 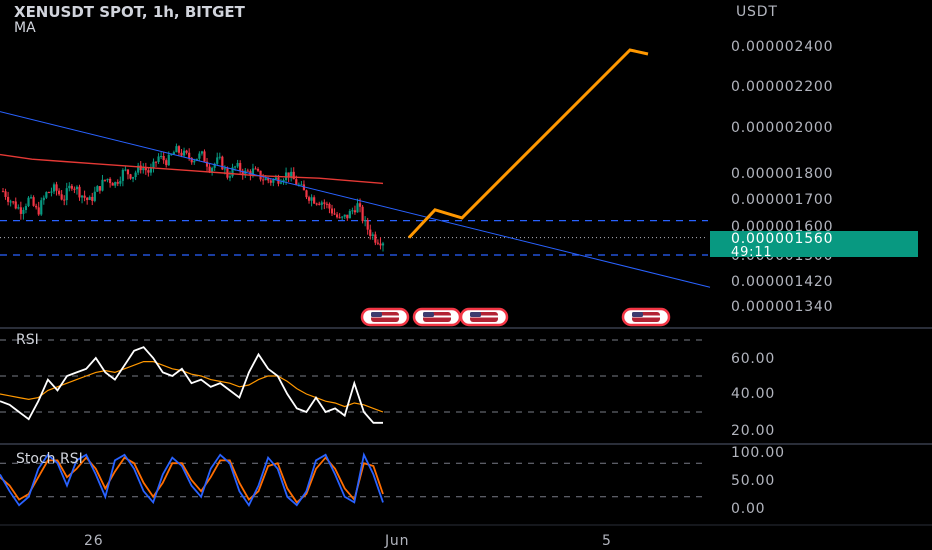 What do you see at coordinates (130, 12) in the screenshot?
I see `chart-title: XENUSDT SPOT, 1h, BITGET` at bounding box center [130, 12].